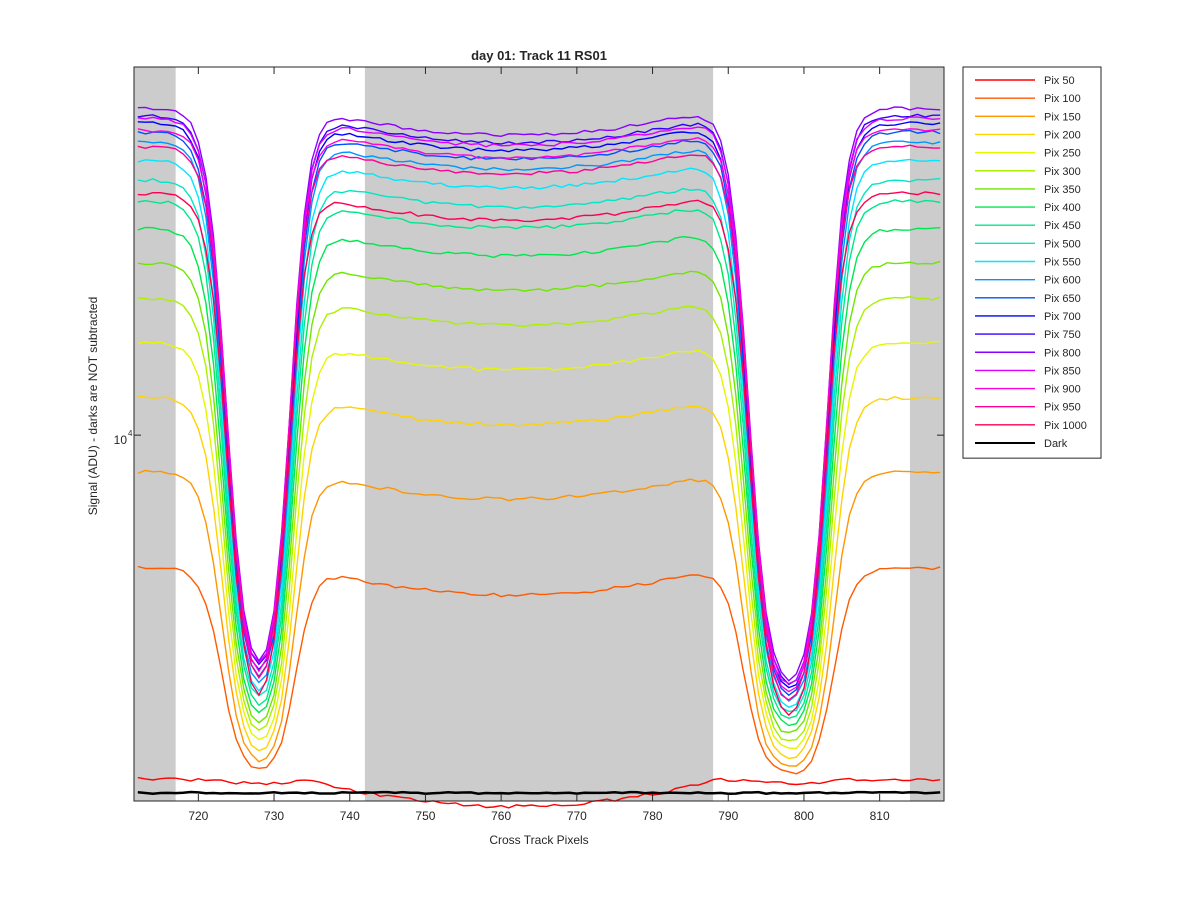  I want to click on legend-item-pix-500: Pix 500, so click(1028, 244).